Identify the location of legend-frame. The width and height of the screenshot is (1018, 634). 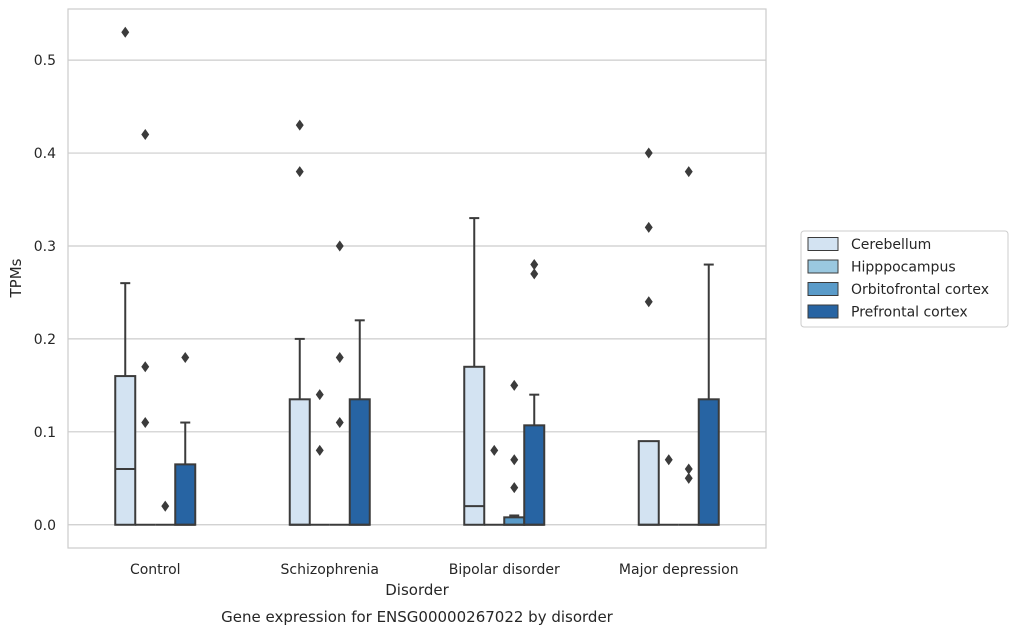
(904, 279).